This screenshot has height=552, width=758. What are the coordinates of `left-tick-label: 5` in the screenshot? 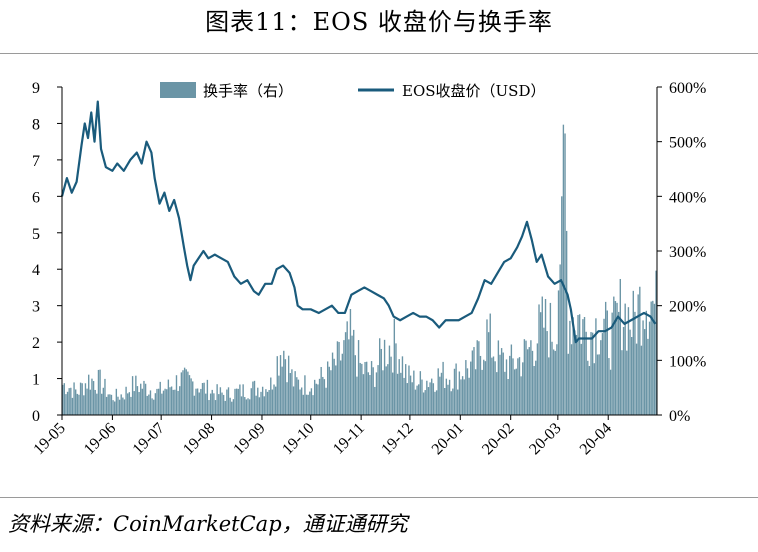 It's located at (36, 234).